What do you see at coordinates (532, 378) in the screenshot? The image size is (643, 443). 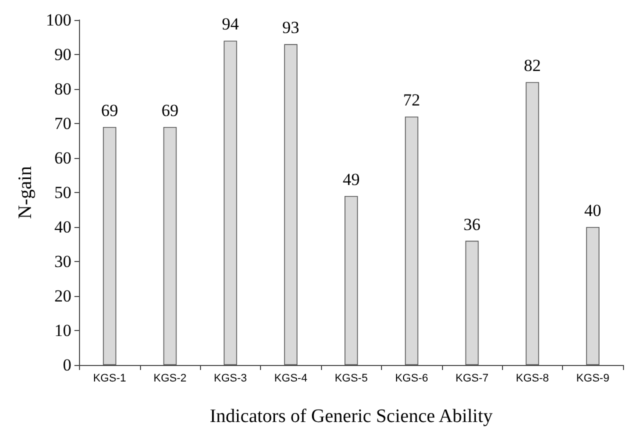 I see `x-tick-label: KGS-8` at bounding box center [532, 378].